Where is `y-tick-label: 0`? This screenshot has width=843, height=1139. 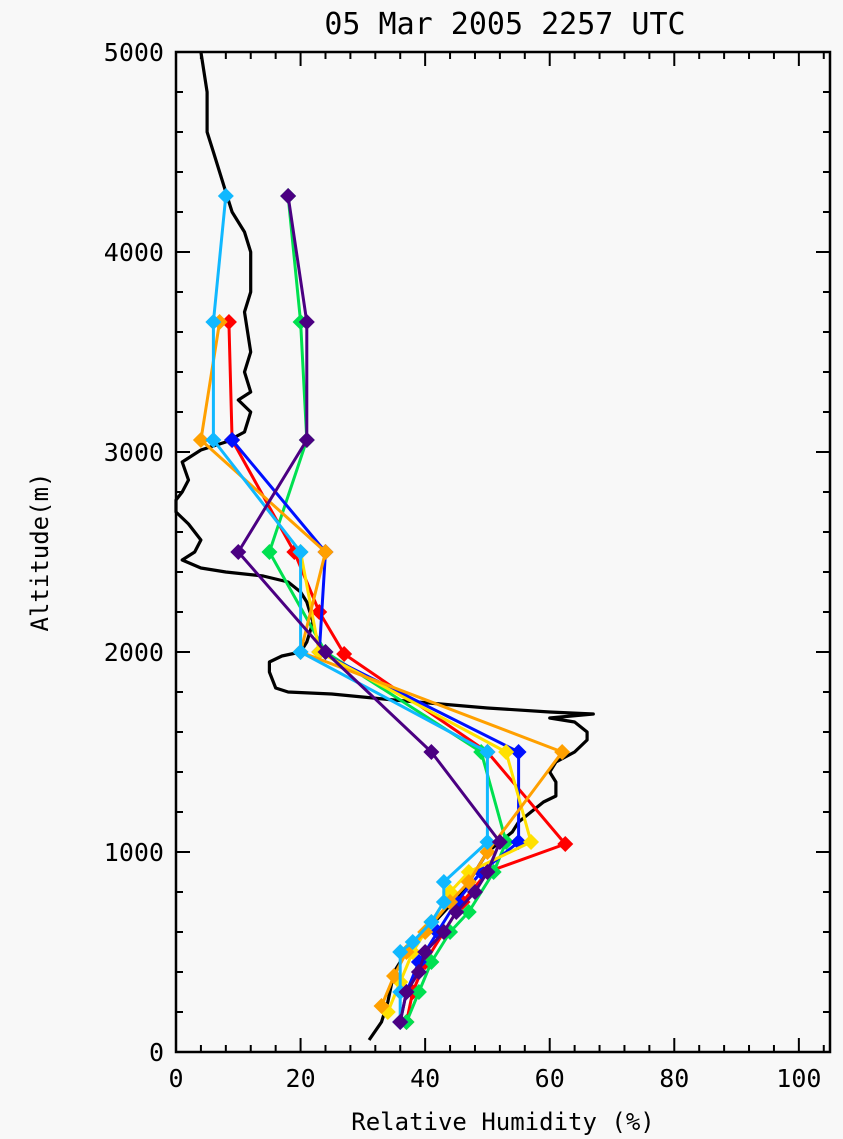
y-tick-label: 0 is located at coordinates (156, 1052).